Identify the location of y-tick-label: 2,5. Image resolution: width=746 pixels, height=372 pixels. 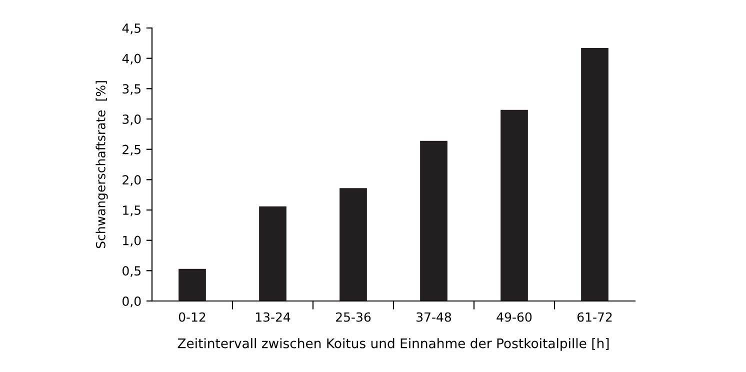
(131, 150).